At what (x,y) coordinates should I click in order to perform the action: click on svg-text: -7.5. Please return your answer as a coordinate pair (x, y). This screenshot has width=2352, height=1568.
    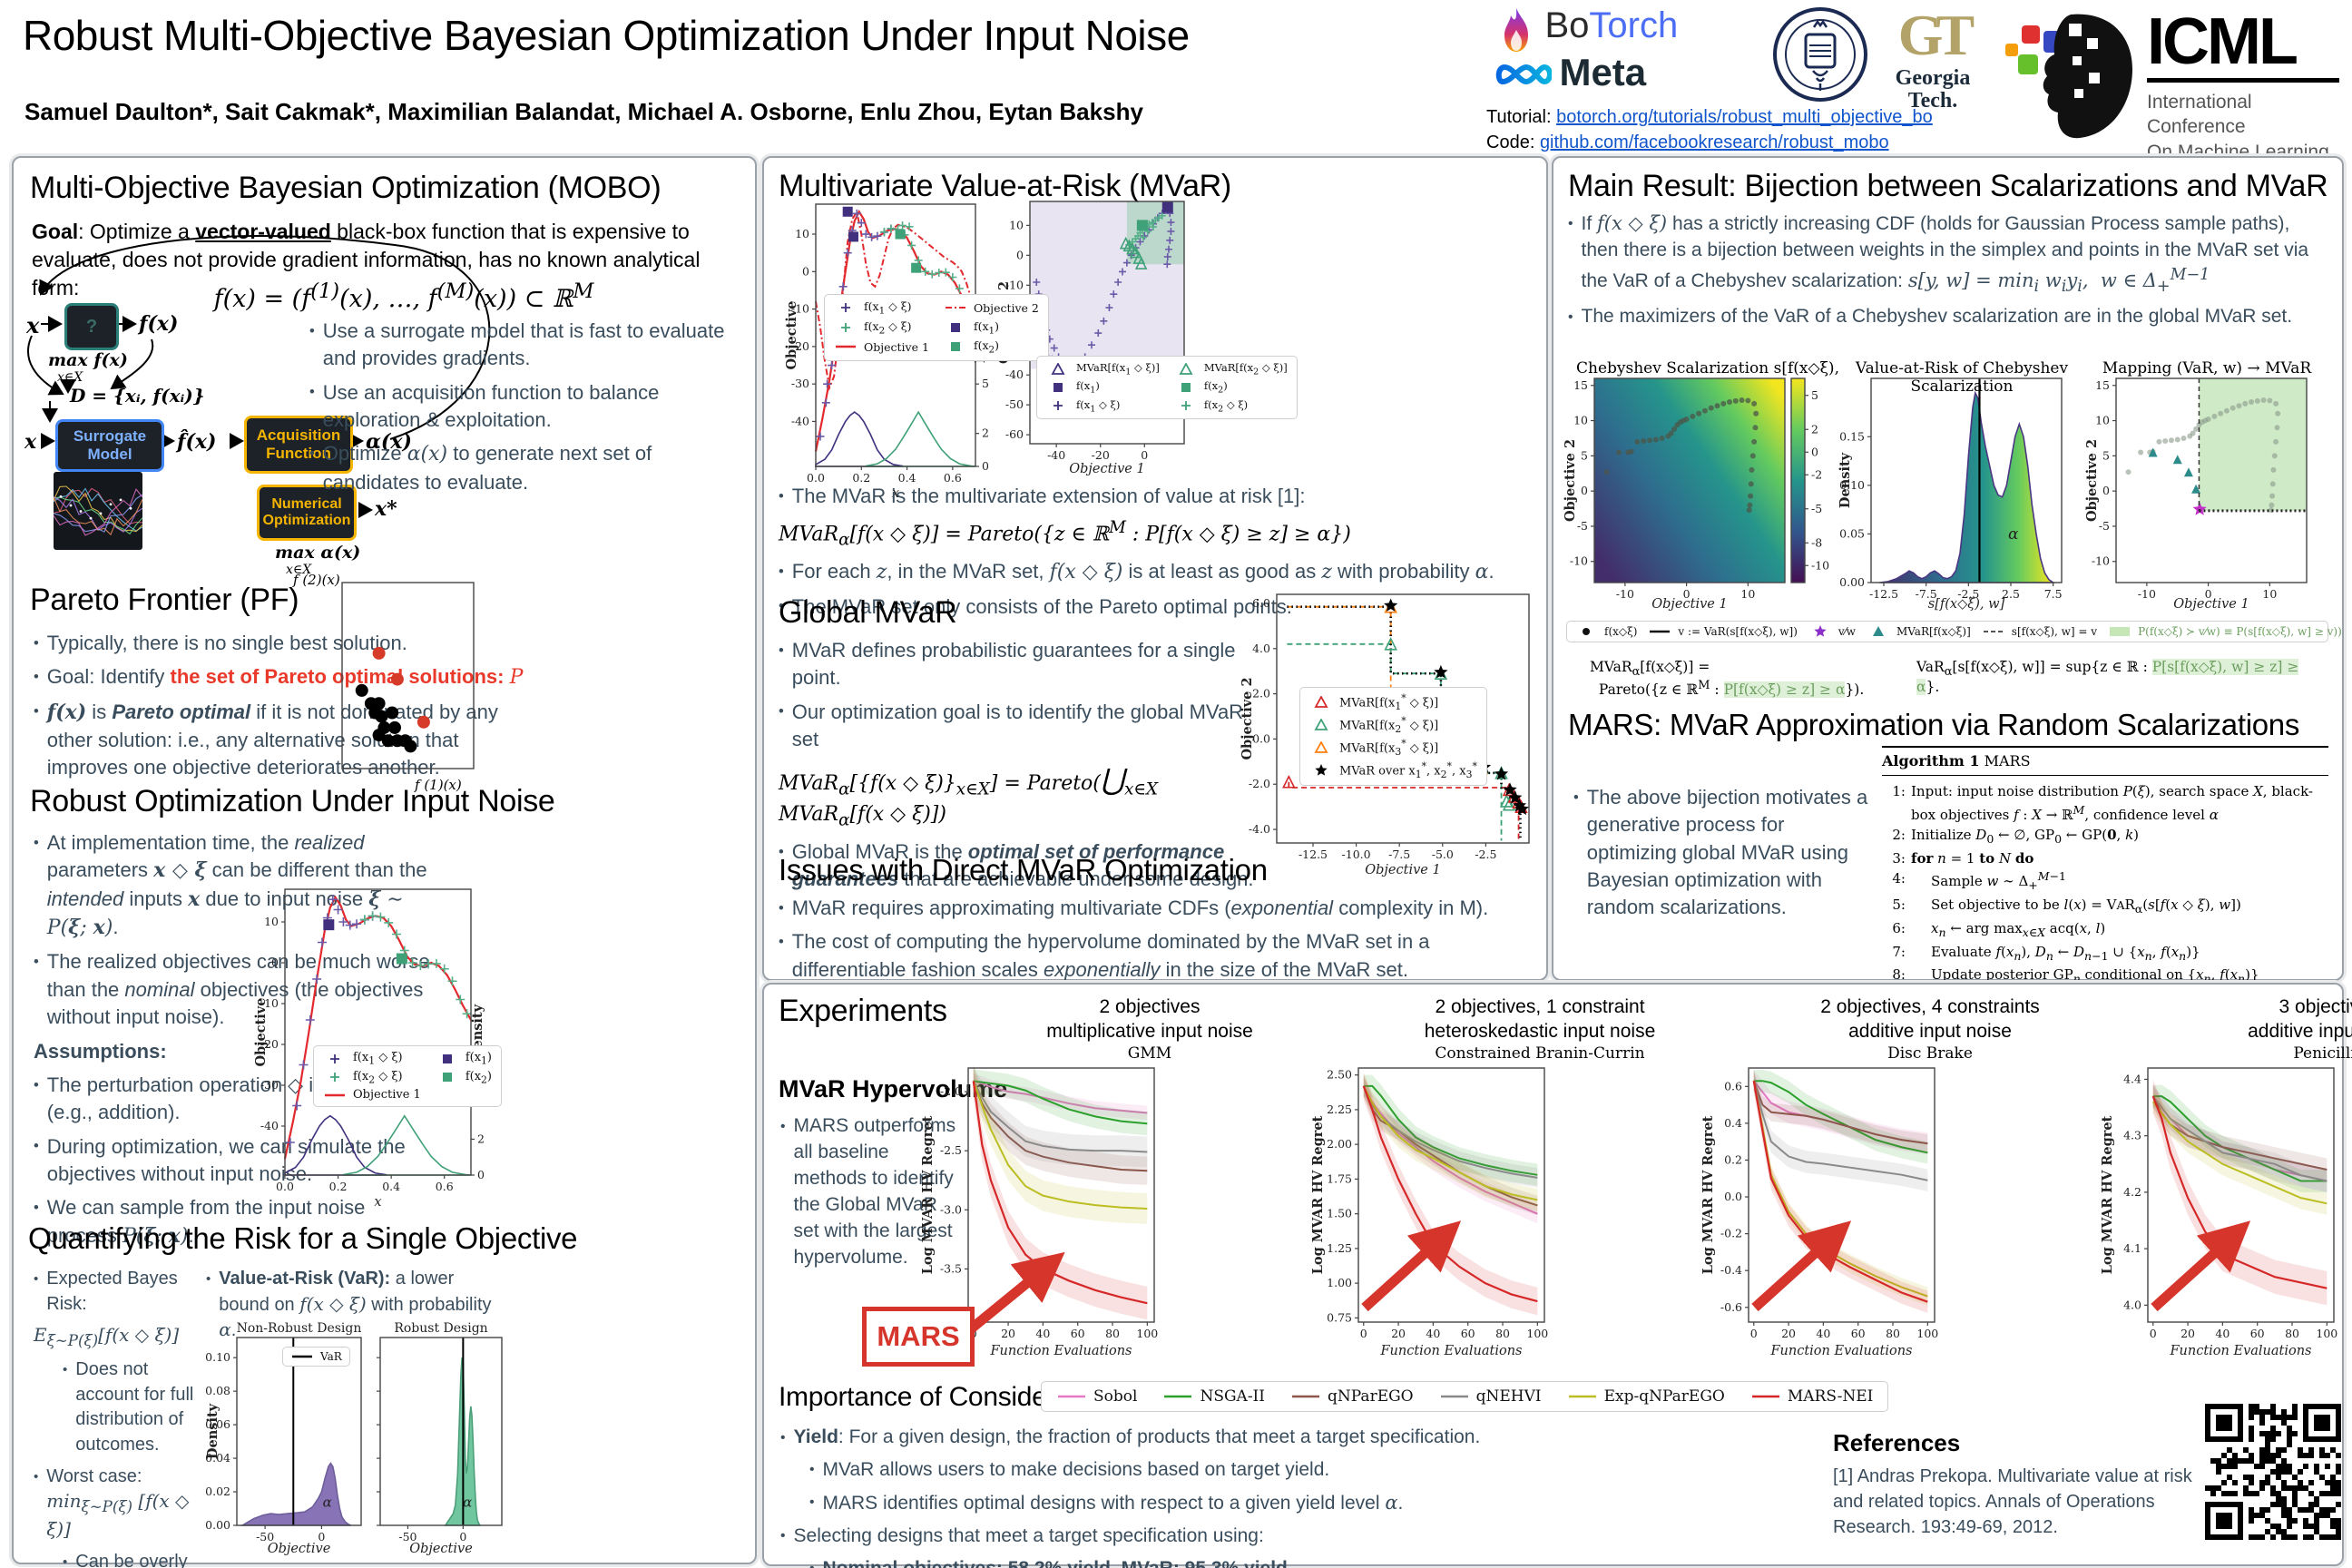
    Looking at the image, I should click on (1399, 854).